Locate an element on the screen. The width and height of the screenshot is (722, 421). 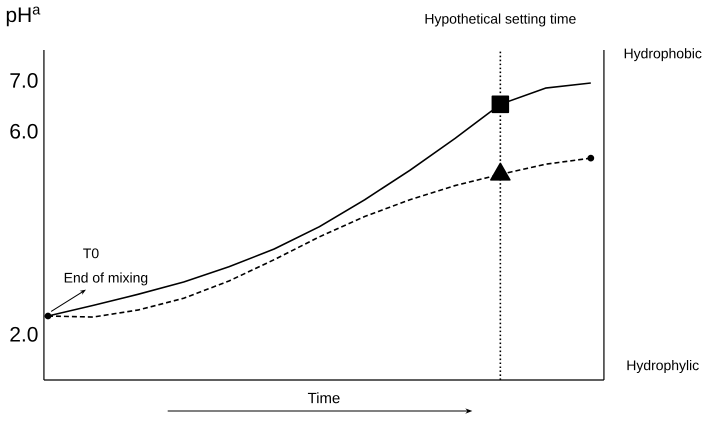
y-axis-title: pH$^{a}$ is located at coordinates (23, 16).